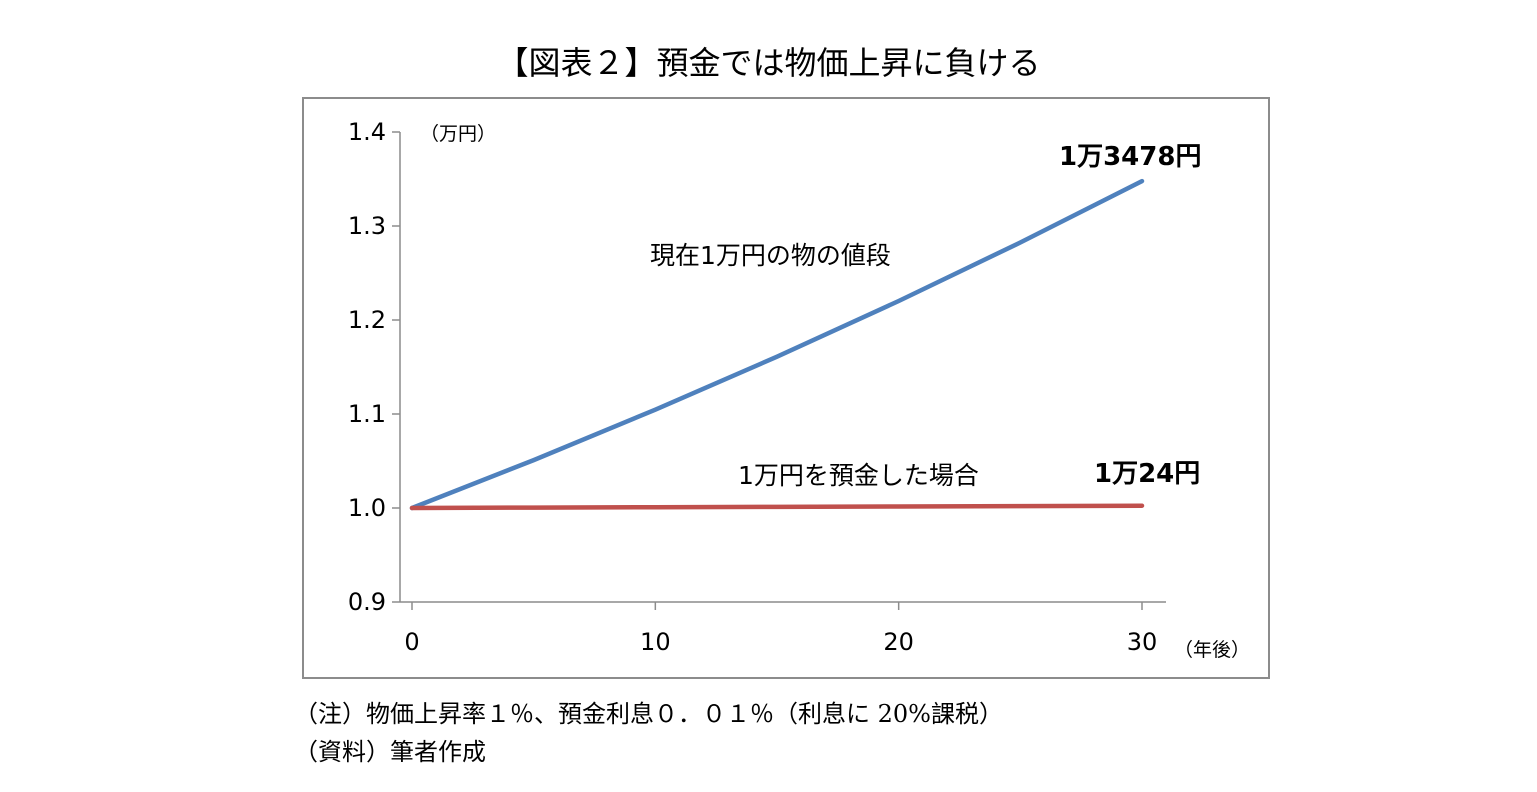  Describe the element at coordinates (898, 642) in the screenshot. I see `x-tick-label: 20` at that location.